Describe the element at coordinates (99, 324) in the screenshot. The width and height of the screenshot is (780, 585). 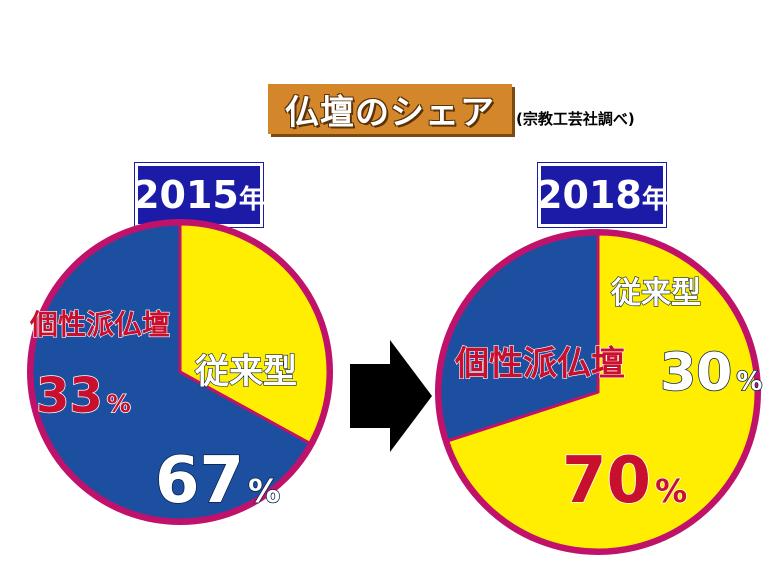
I see `slice-label-2015-0: 個性派仏壇` at that location.